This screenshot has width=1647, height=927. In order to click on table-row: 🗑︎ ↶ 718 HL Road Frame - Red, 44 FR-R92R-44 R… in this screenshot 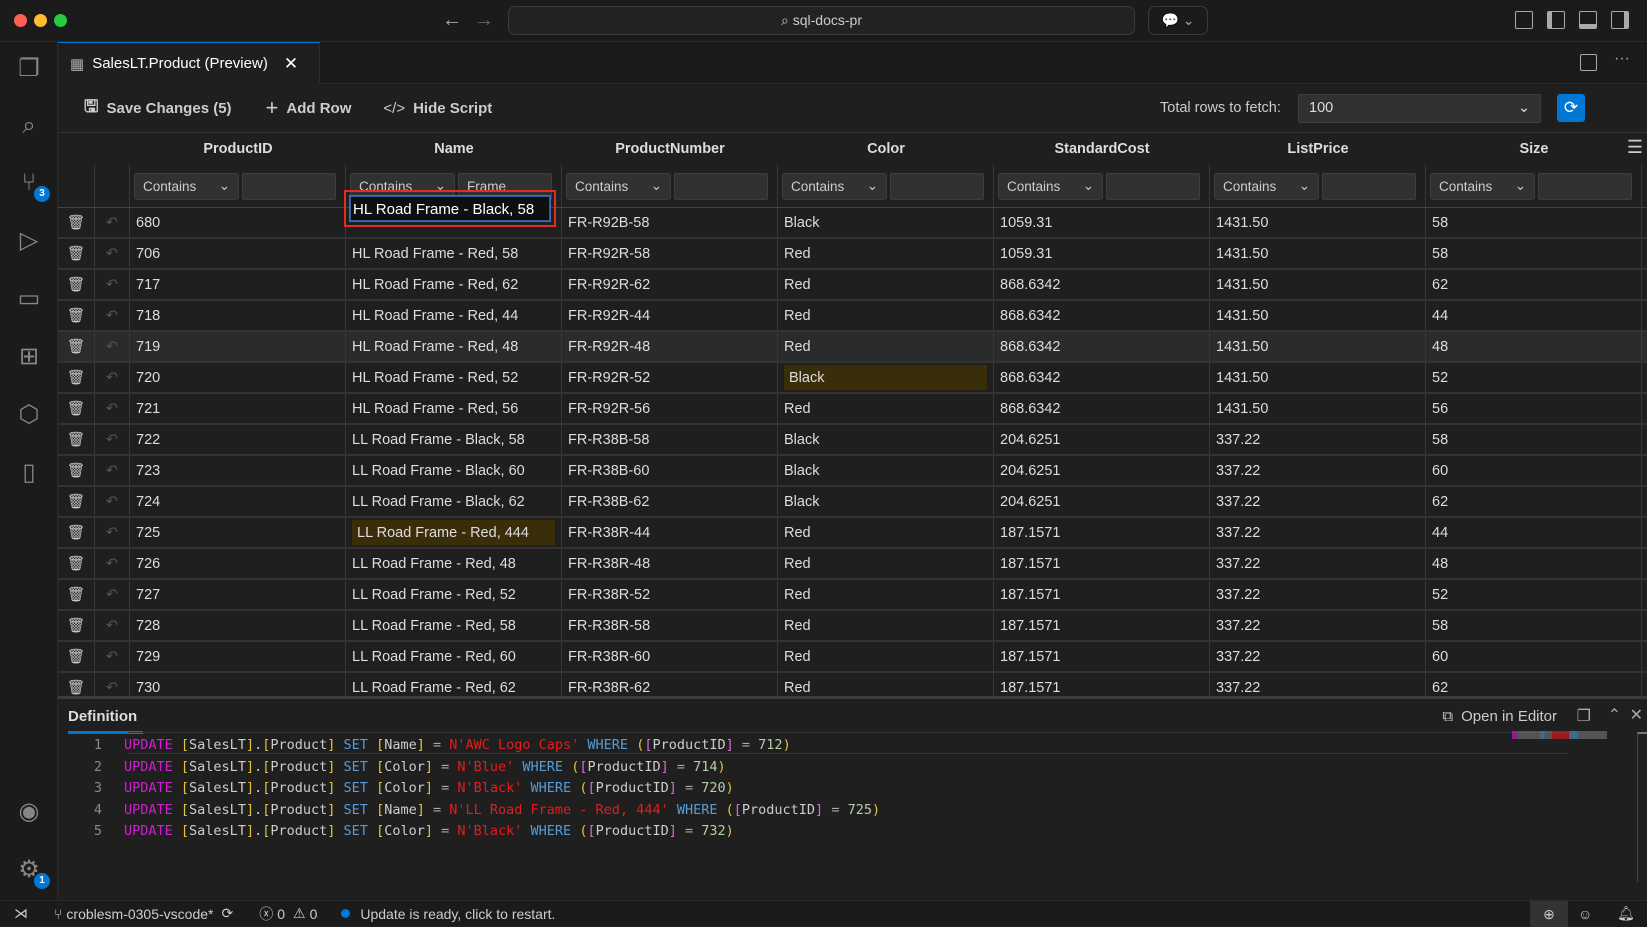, I will do `click(852, 316)`.